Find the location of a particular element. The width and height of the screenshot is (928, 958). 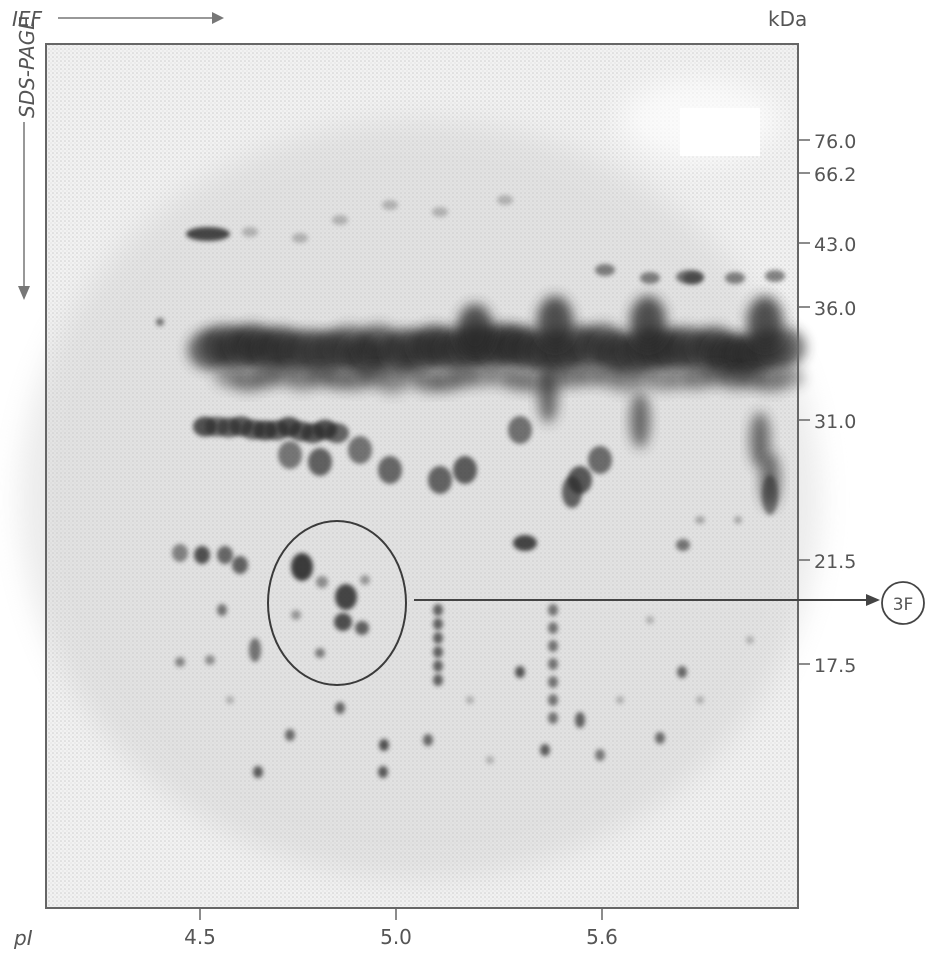

mw-label-31: 31.0 is located at coordinates (835, 422).